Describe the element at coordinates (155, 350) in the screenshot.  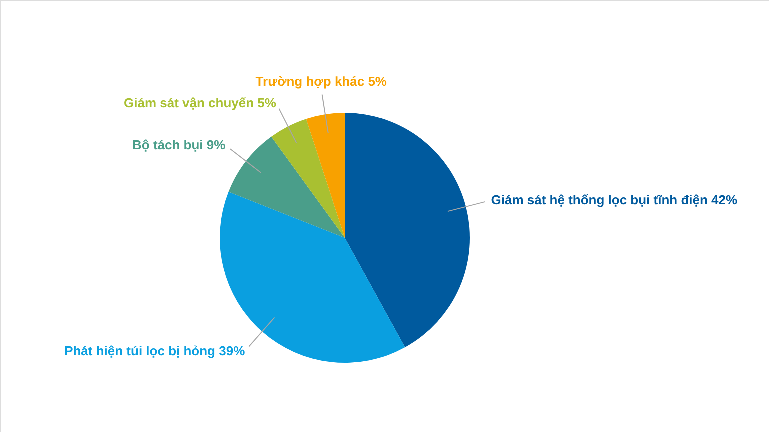
I see `slice-label: Phát hiện túi lọc bị hỏng 39%` at that location.